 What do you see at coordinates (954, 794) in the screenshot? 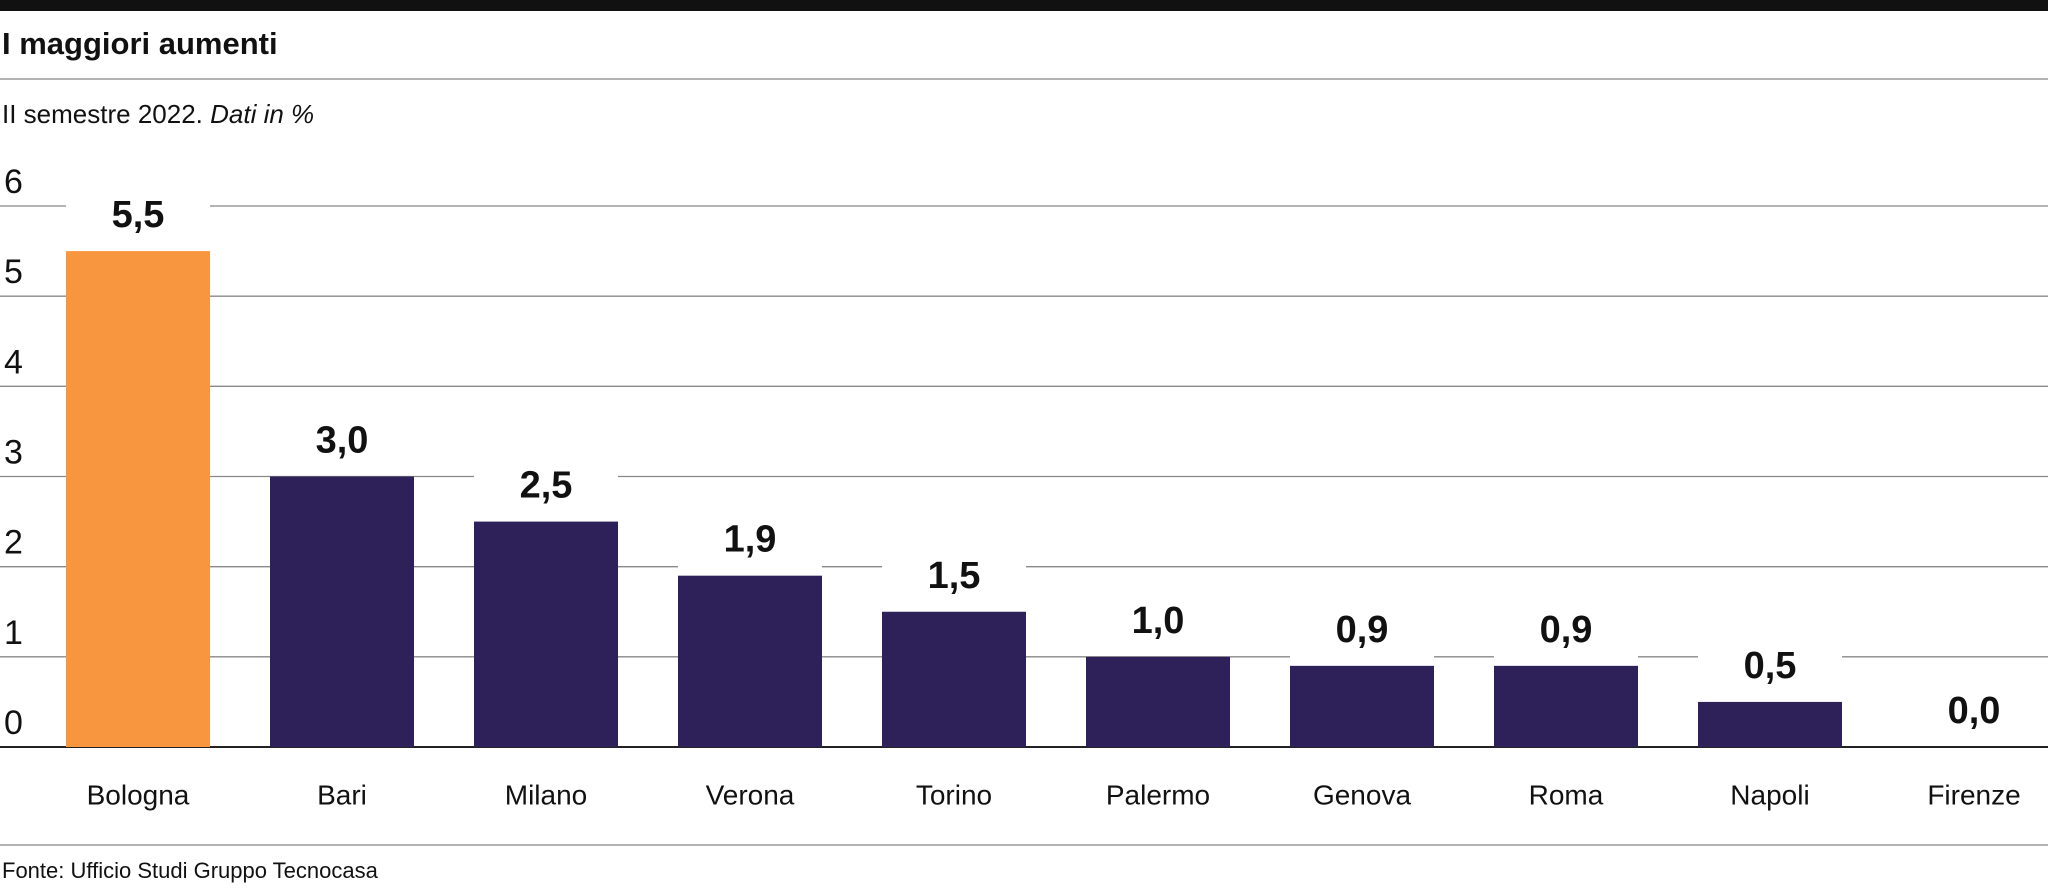
I see `x-tick-label: Torino` at bounding box center [954, 794].